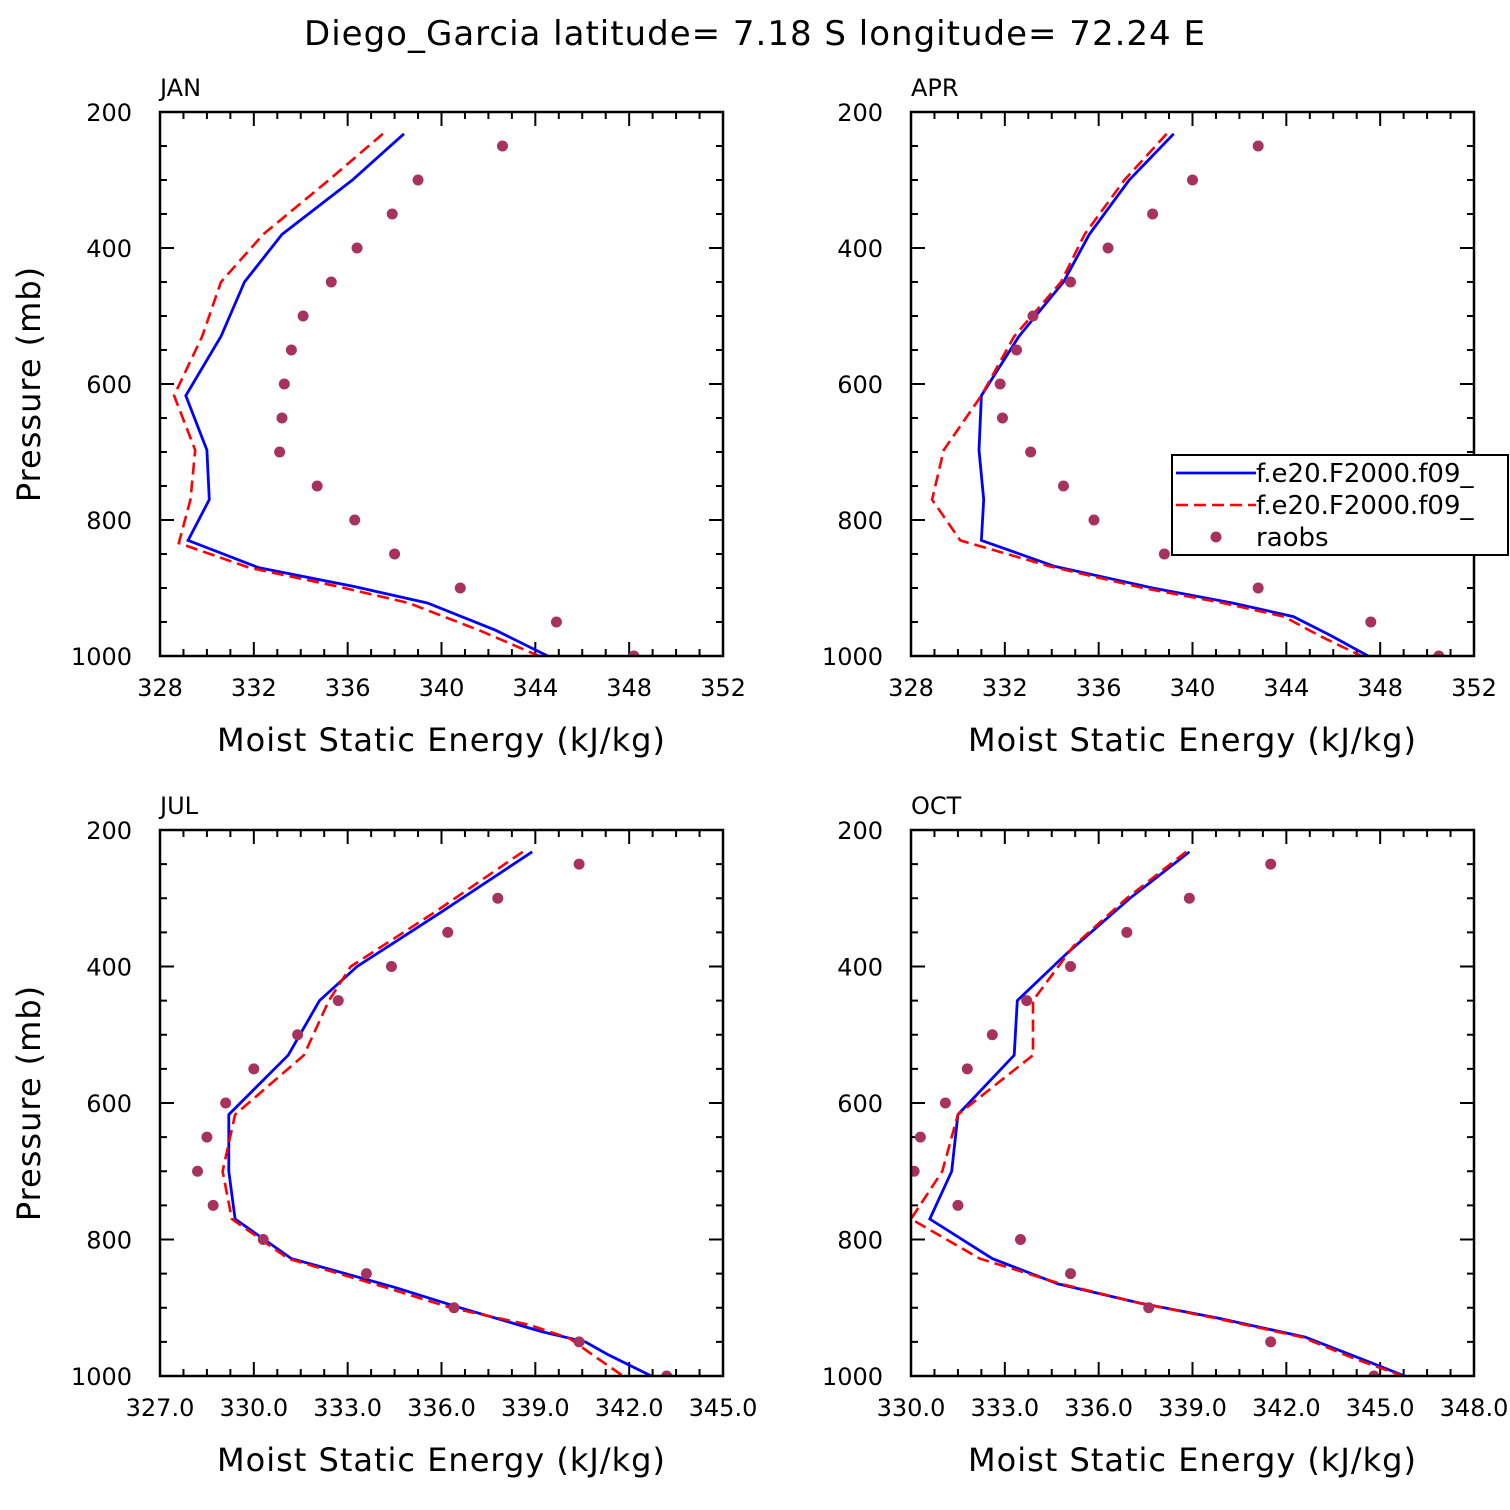  I want to click on x-tick-label: 330.0, so click(253, 1408).